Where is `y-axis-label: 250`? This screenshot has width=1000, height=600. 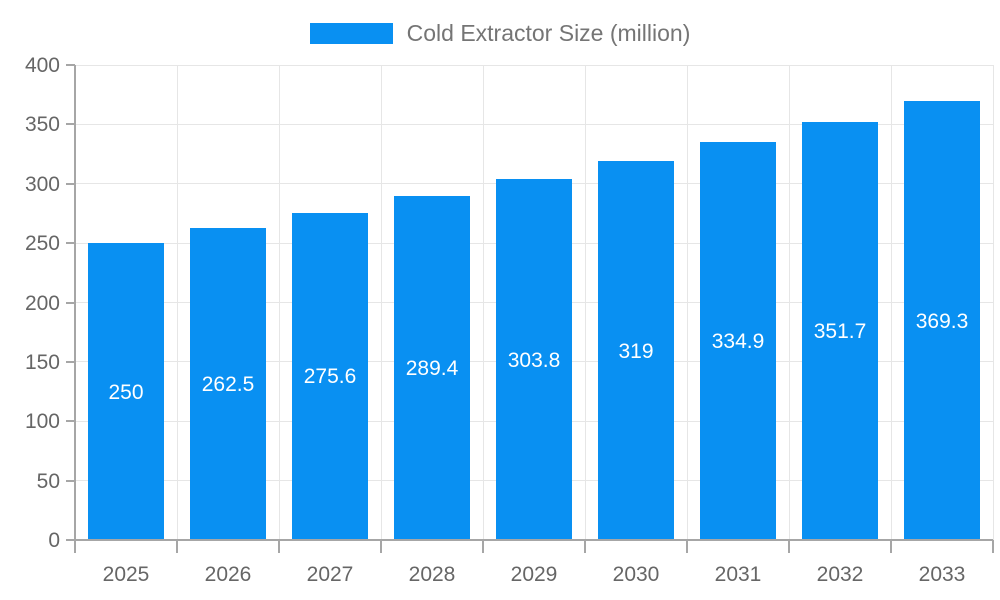 y-axis-label: 250 is located at coordinates (42, 244).